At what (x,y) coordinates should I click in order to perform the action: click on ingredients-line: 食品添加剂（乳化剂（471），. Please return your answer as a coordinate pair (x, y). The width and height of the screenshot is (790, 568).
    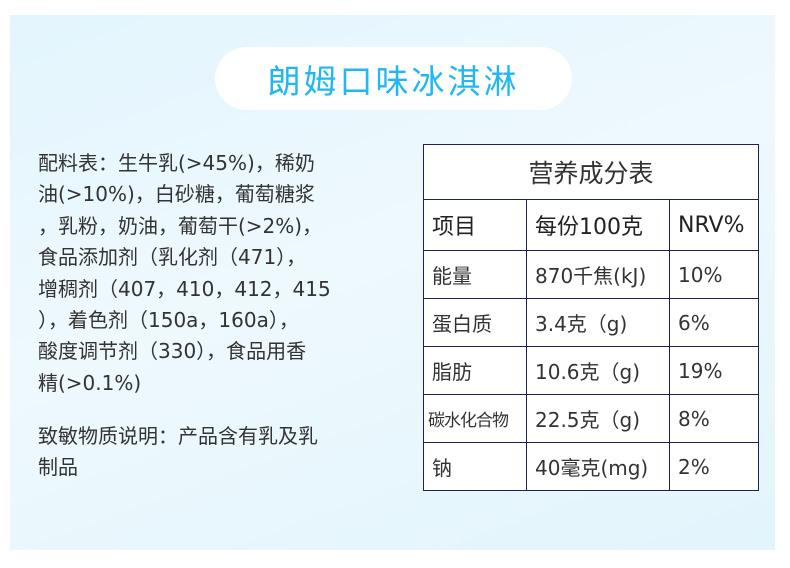
    Looking at the image, I should click on (172, 257).